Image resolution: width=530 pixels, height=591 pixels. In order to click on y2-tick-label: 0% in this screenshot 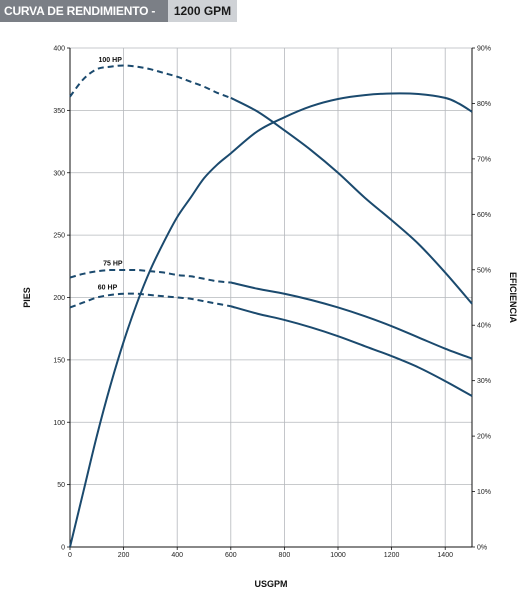, I will do `click(482, 548)`.